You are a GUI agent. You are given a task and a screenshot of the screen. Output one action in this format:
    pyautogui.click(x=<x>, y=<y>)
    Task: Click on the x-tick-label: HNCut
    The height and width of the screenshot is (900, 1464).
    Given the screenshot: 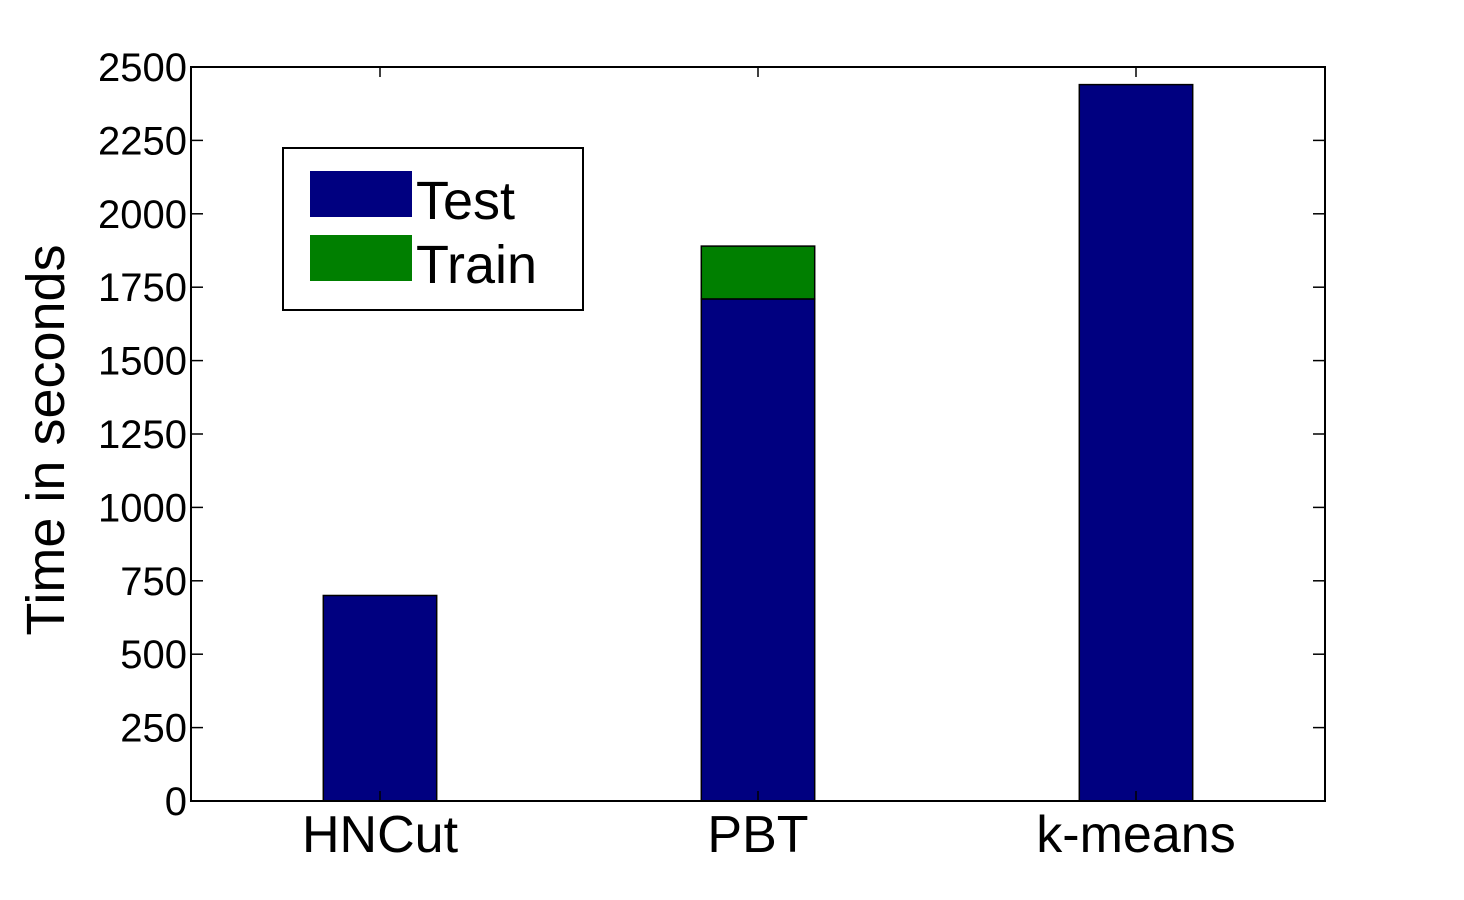 What is the action you would take?
    pyautogui.click(x=380, y=835)
    